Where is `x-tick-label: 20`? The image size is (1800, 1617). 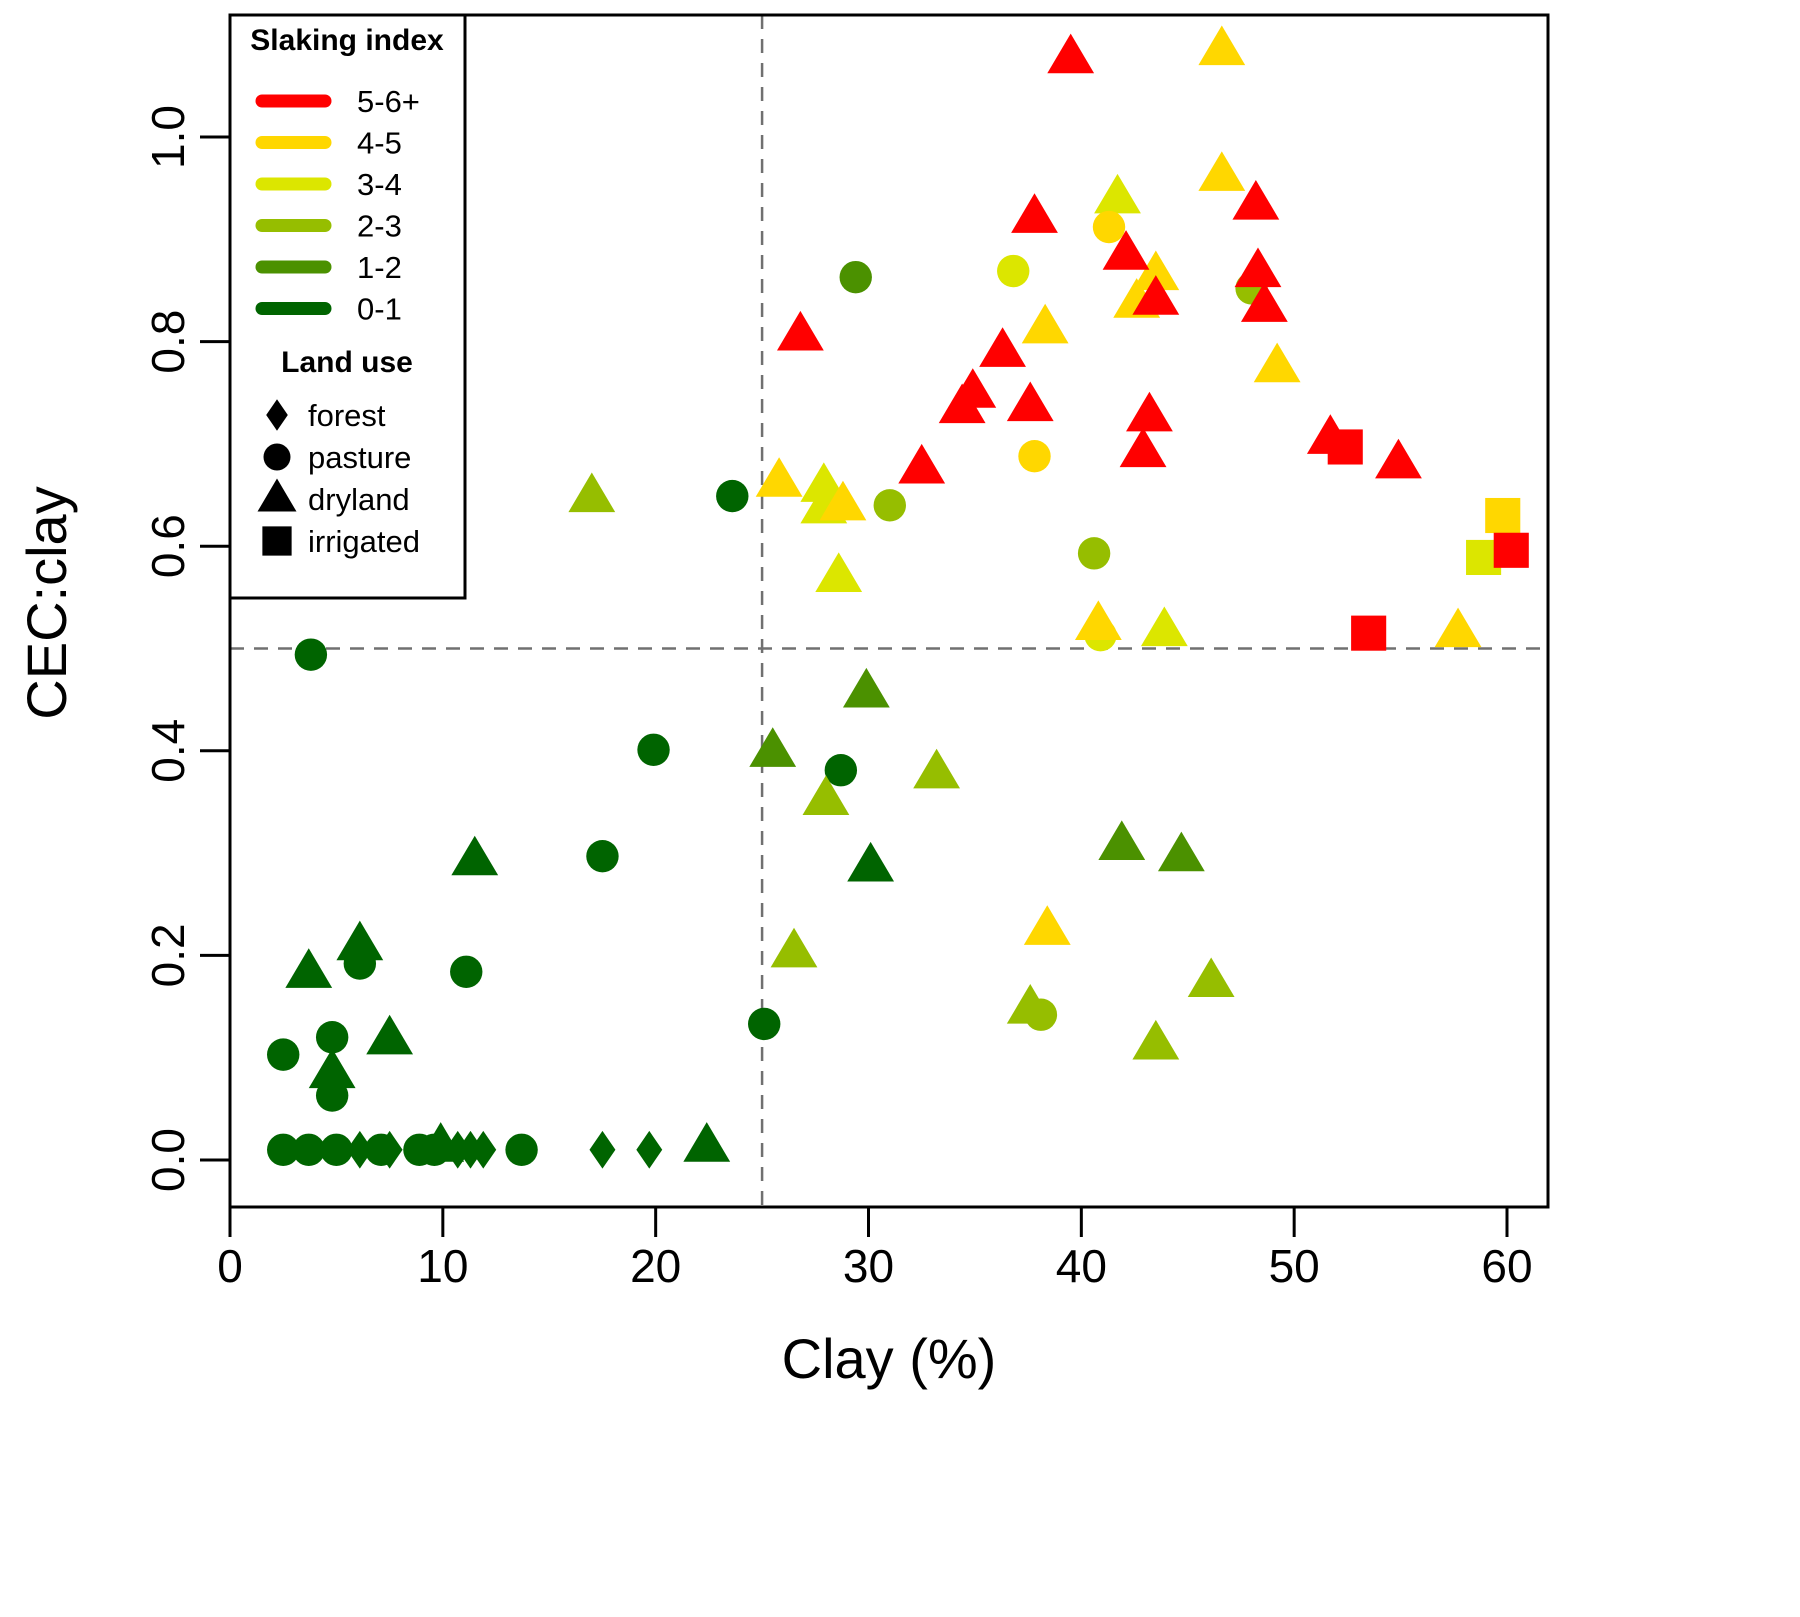 x-tick-label: 20 is located at coordinates (655, 1266).